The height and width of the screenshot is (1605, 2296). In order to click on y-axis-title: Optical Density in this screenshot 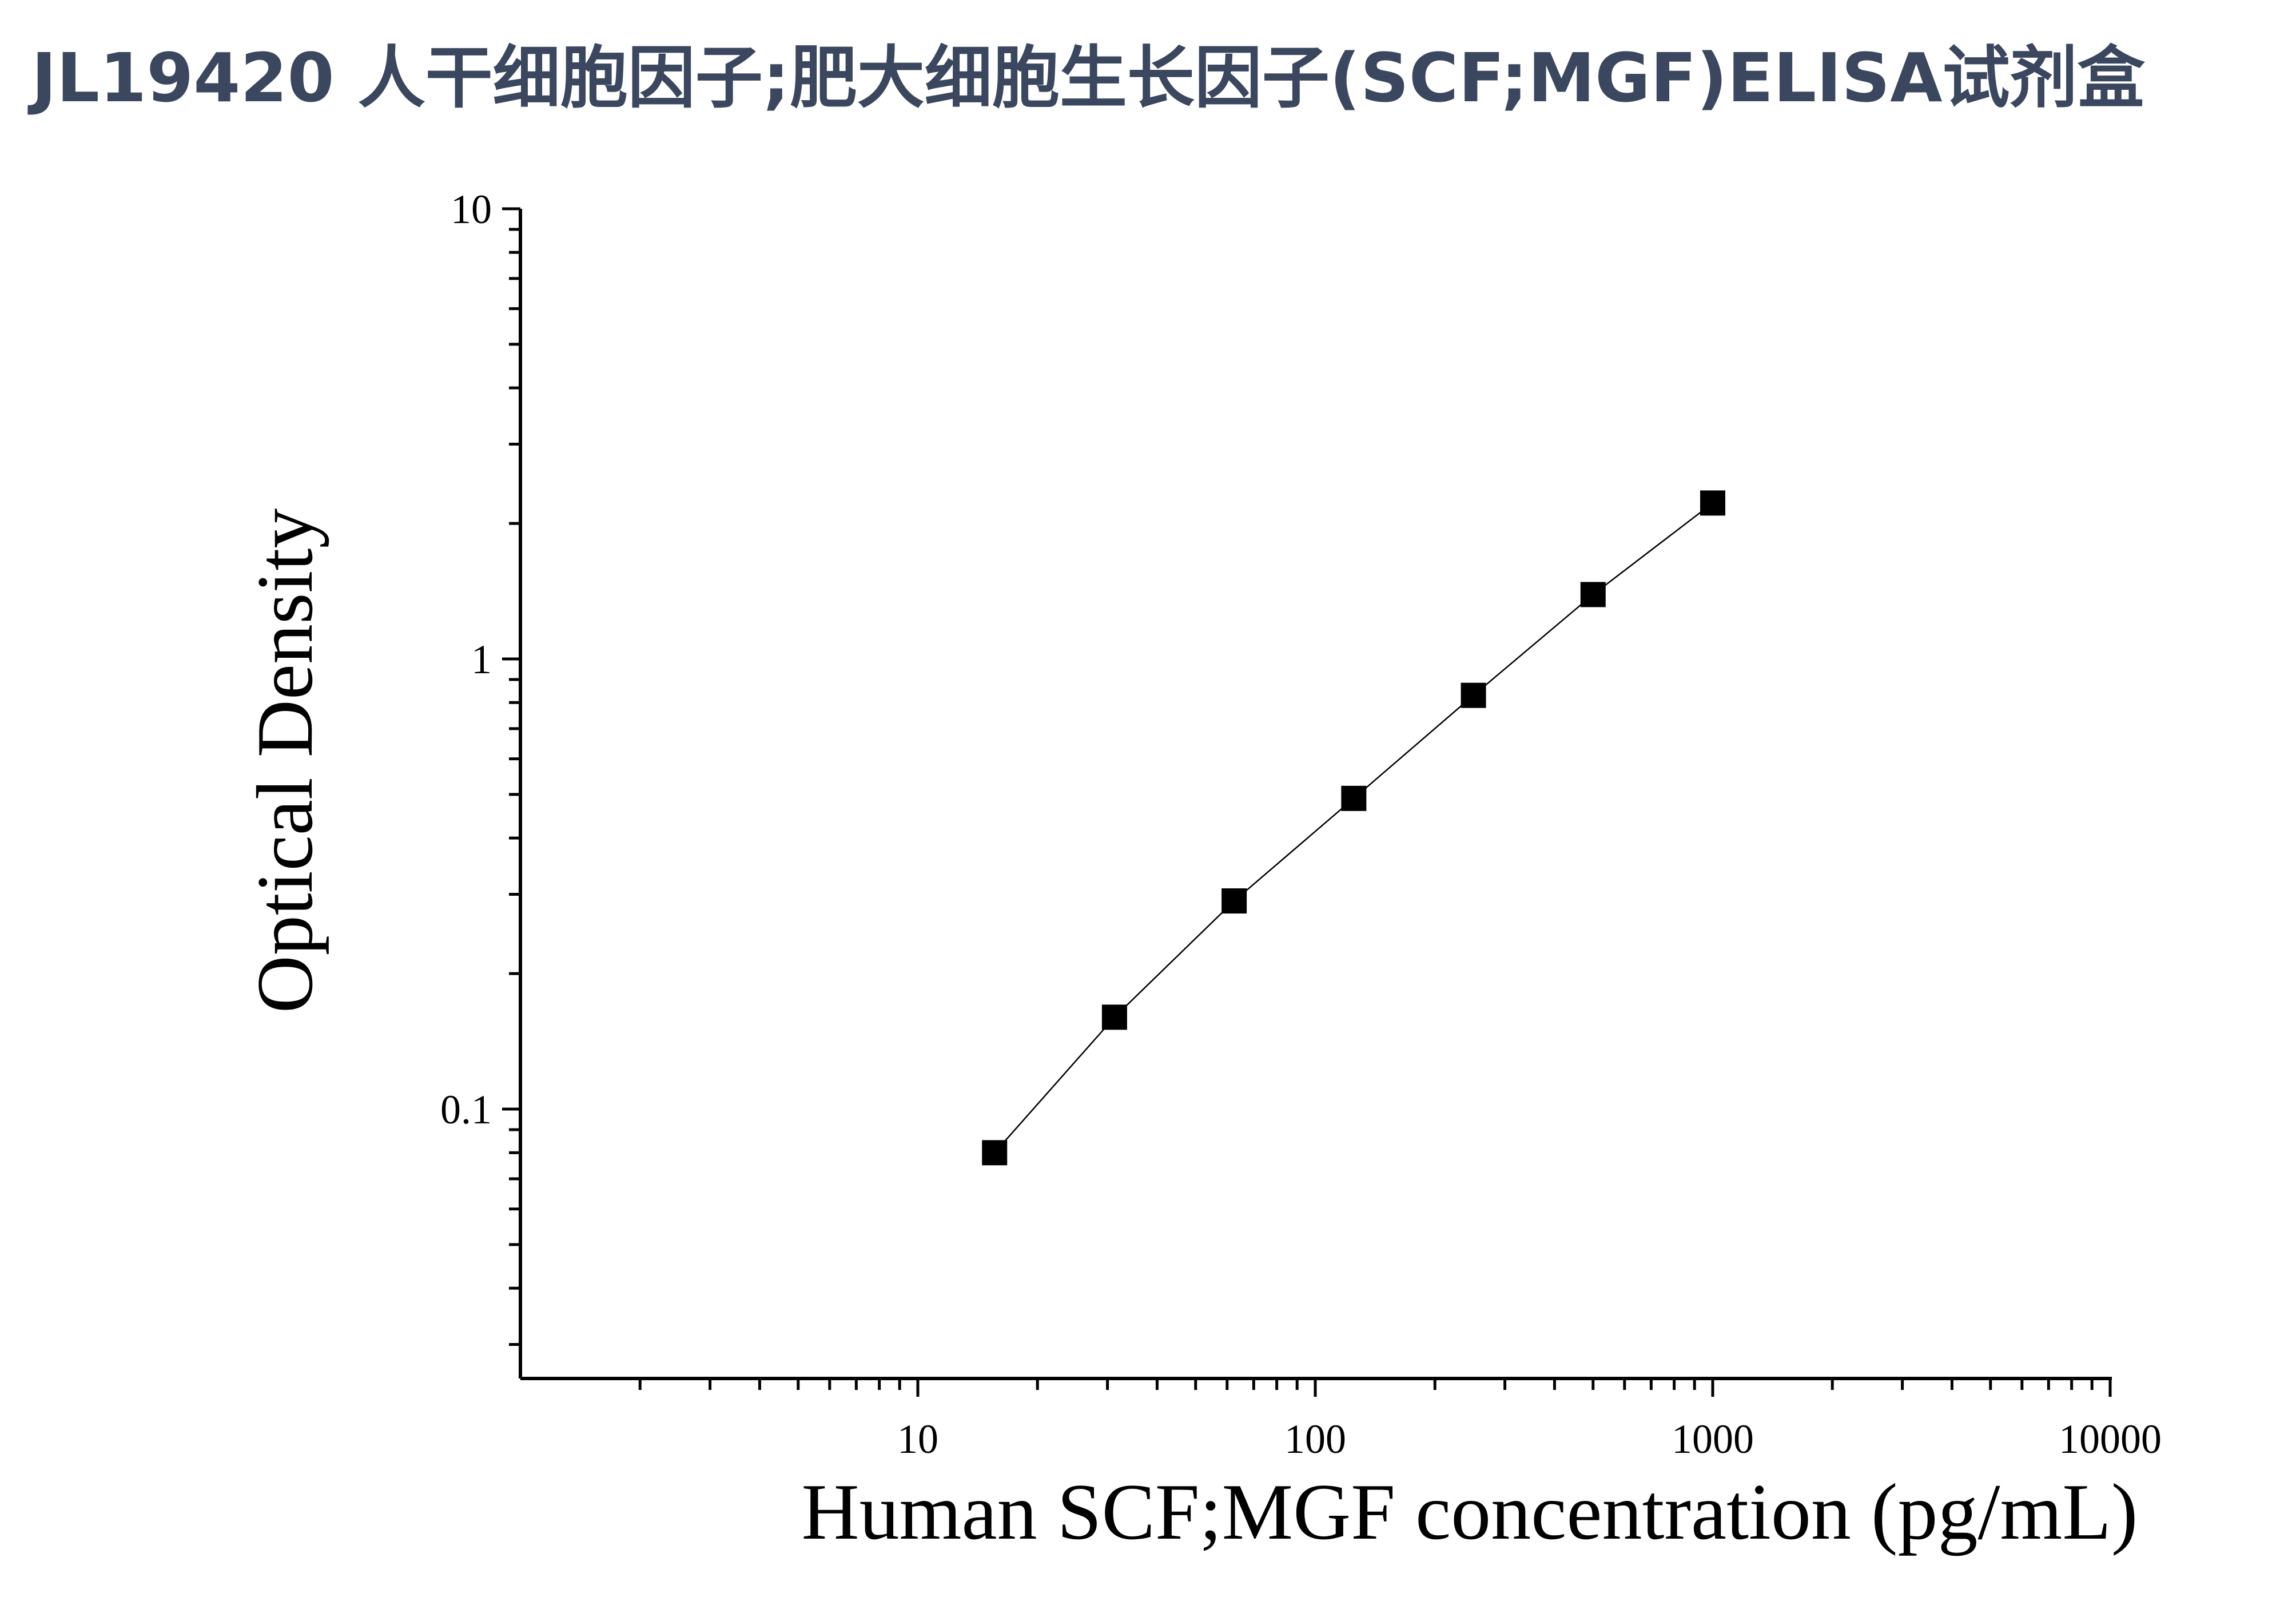, I will do `click(285, 761)`.